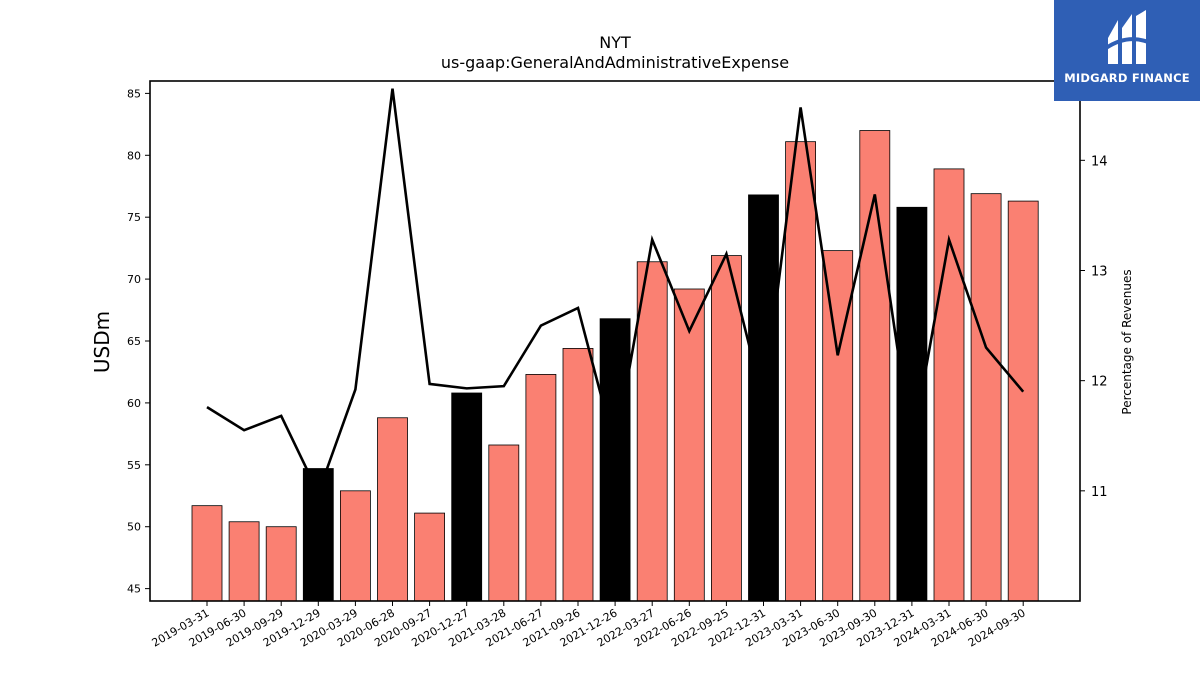 The width and height of the screenshot is (1200, 675). I want to click on y-axis-label: USDm, so click(102, 342).